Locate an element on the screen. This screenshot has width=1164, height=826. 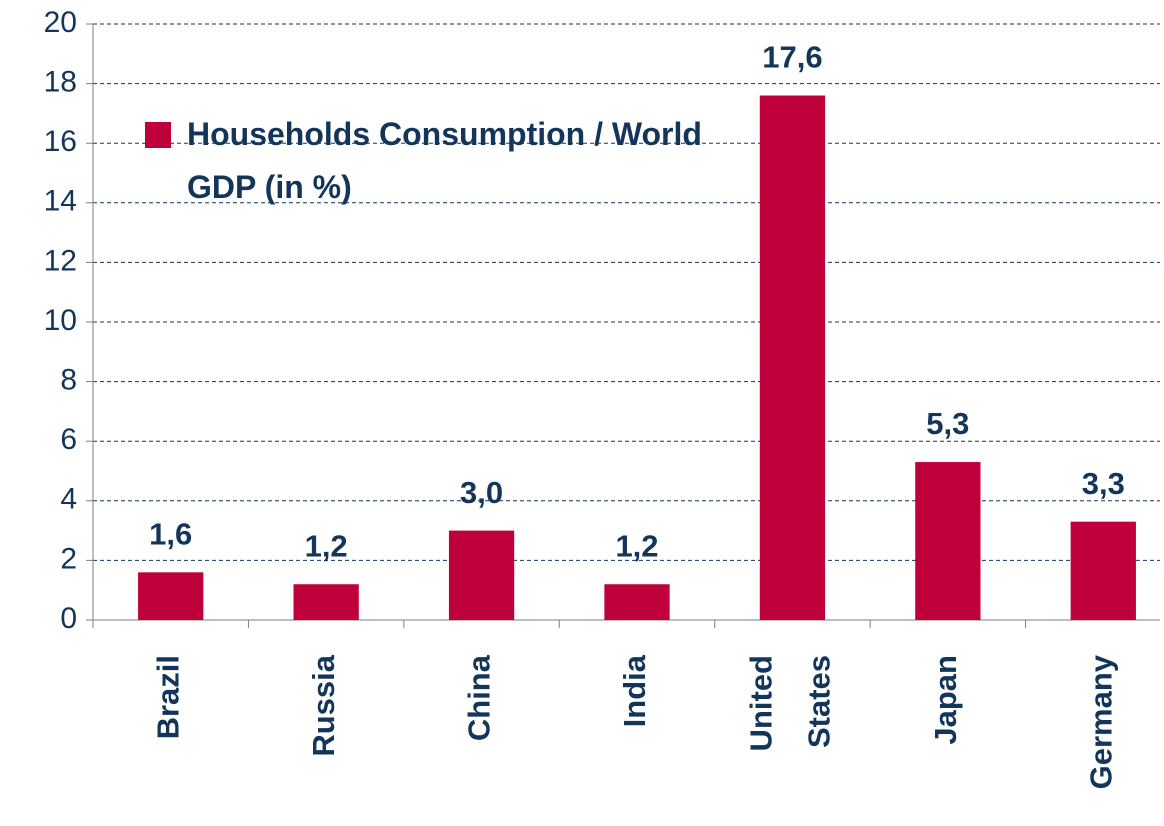
x-tick-label: China is located at coordinates (479, 697).